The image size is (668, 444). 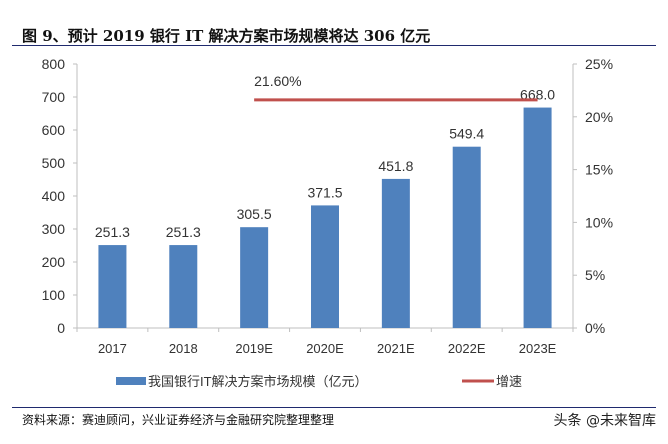 What do you see at coordinates (599, 117) in the screenshot?
I see `right-tick-label: 20%` at bounding box center [599, 117].